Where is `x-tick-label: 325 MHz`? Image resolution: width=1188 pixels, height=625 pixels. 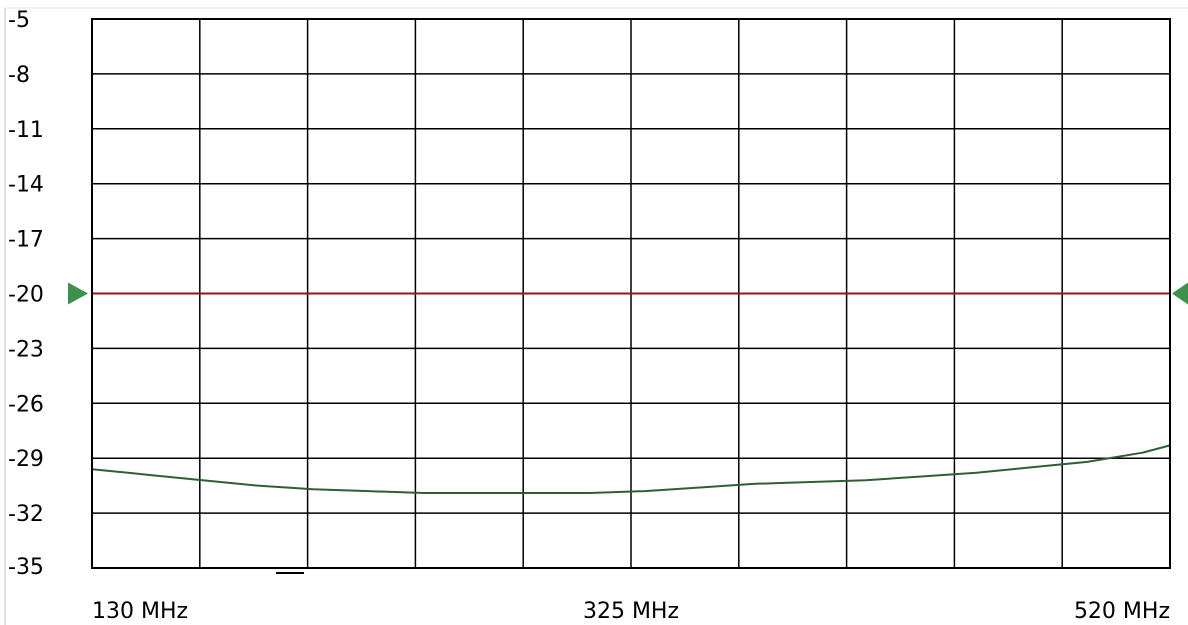
x-tick-label: 325 MHz is located at coordinates (631, 611).